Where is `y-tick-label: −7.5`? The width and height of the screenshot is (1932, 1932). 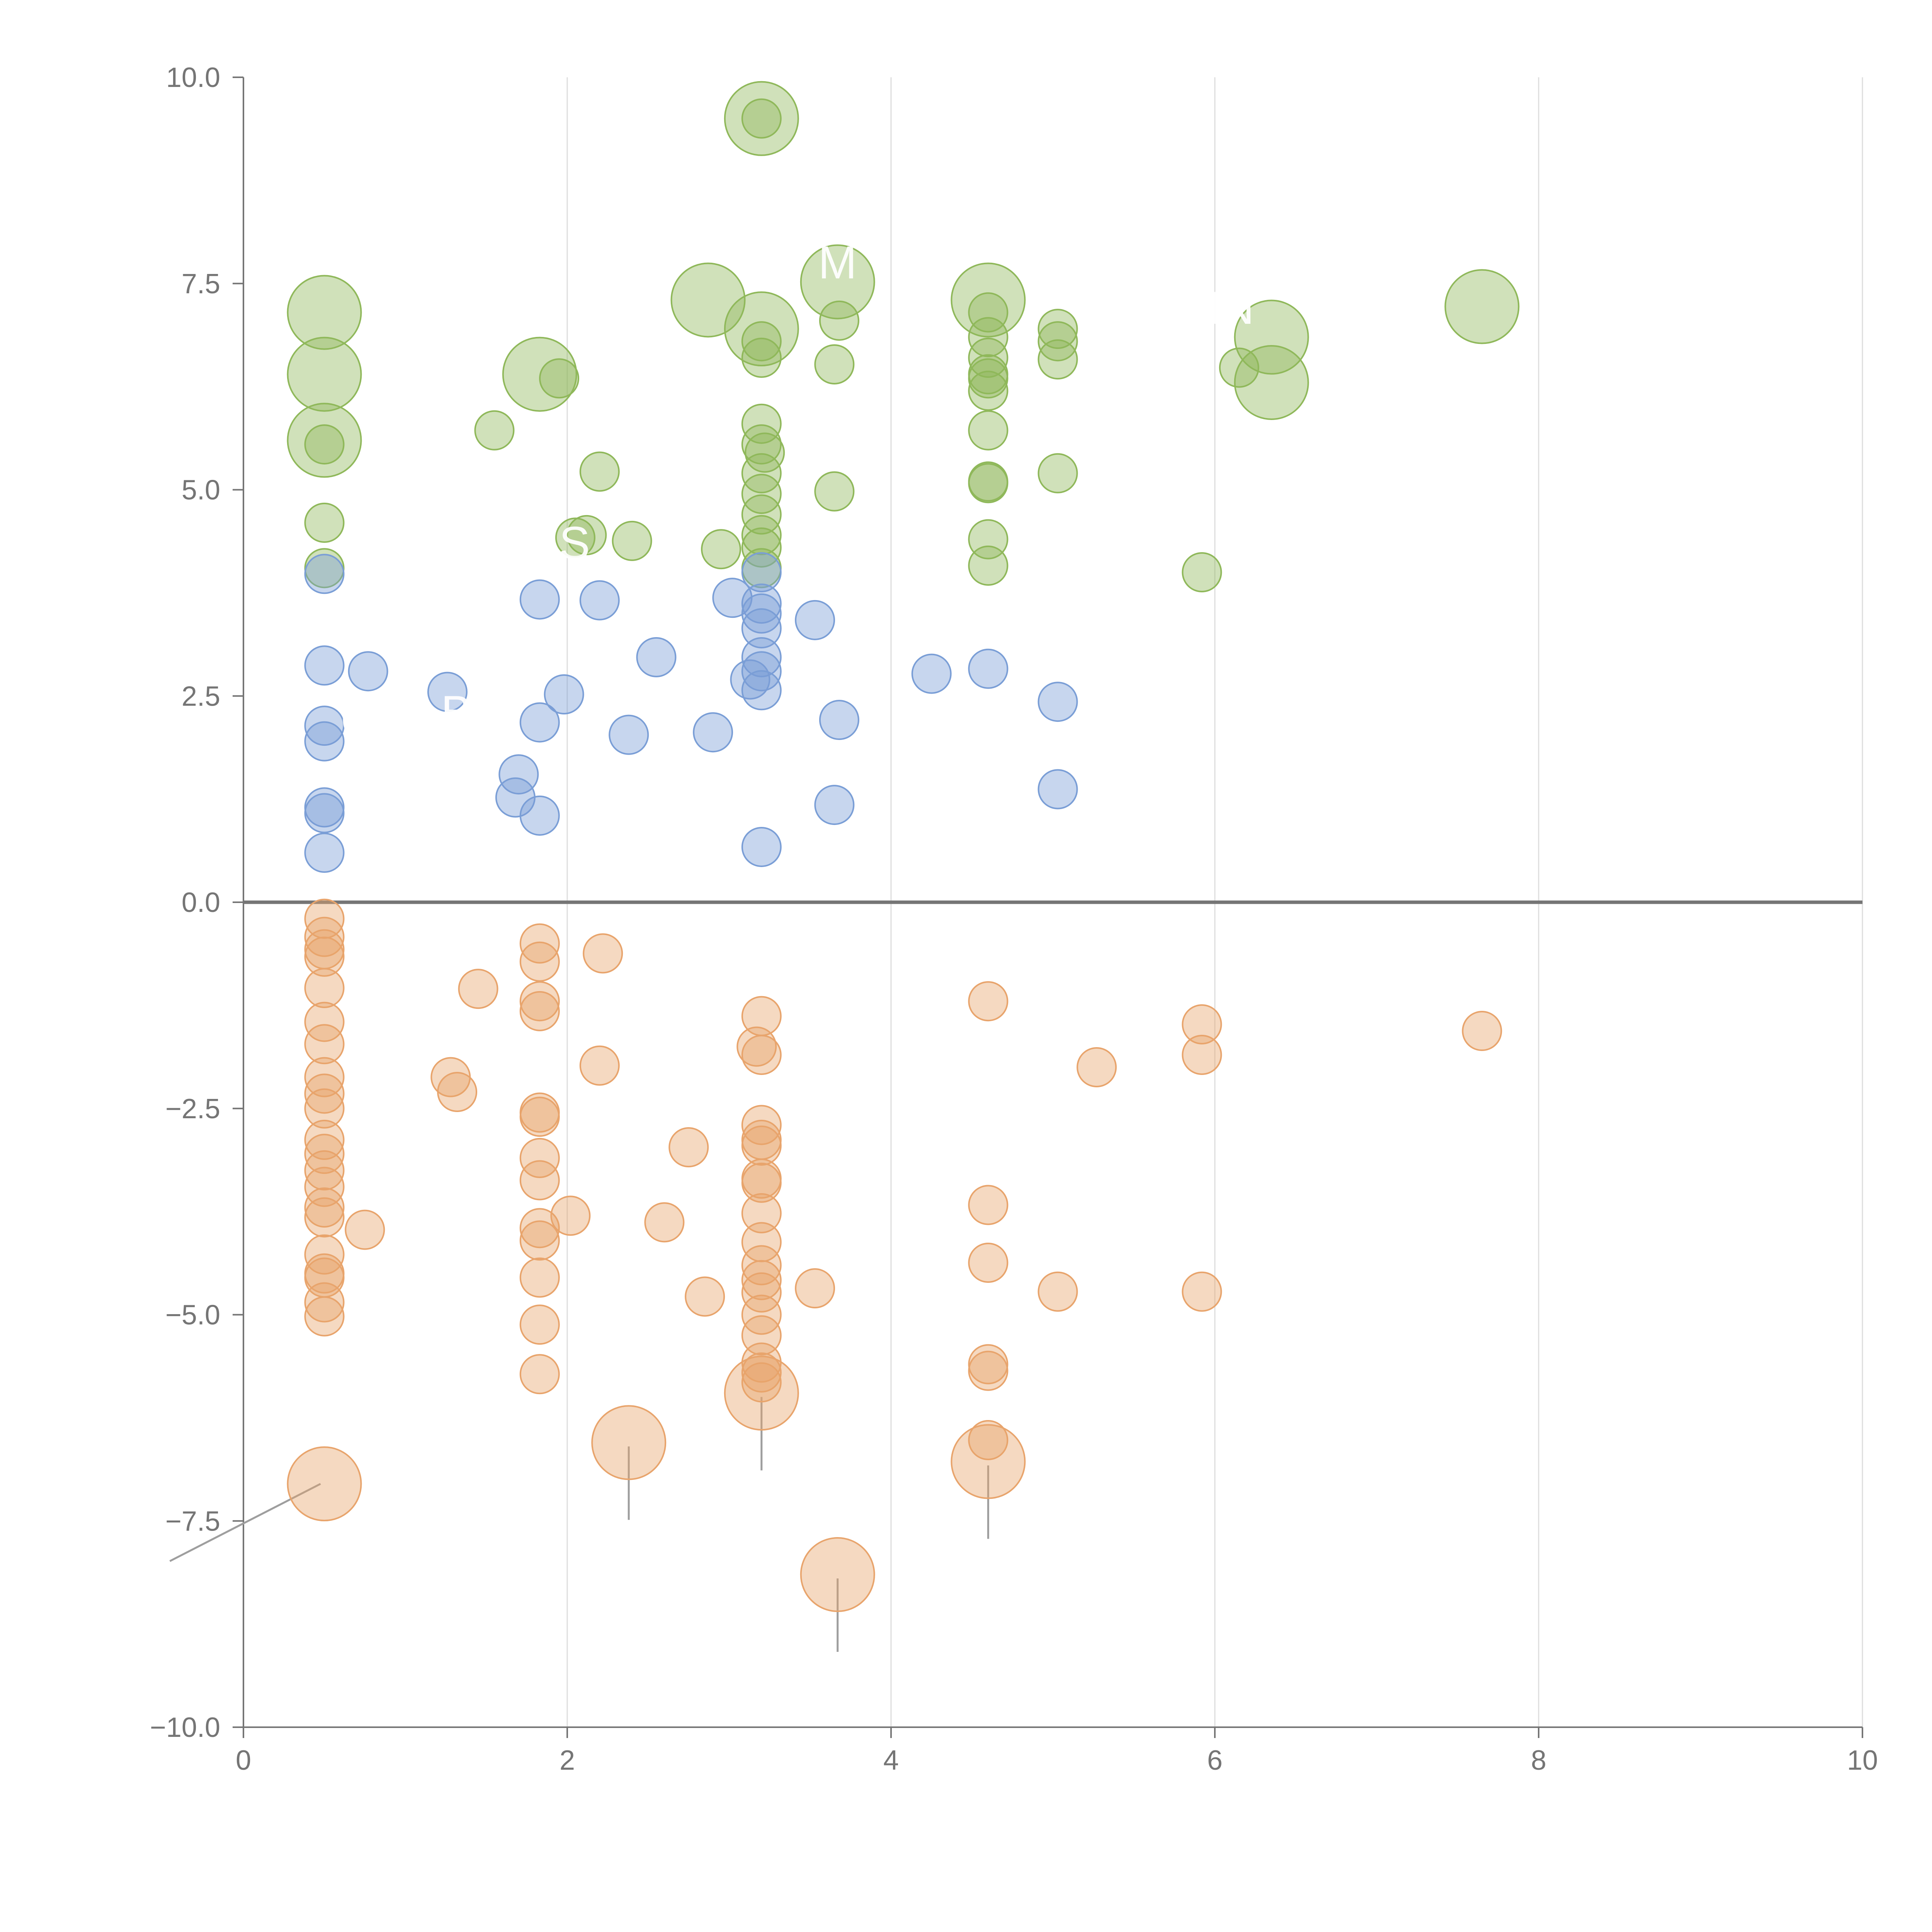 y-tick-label: −7.5 is located at coordinates (192, 1522).